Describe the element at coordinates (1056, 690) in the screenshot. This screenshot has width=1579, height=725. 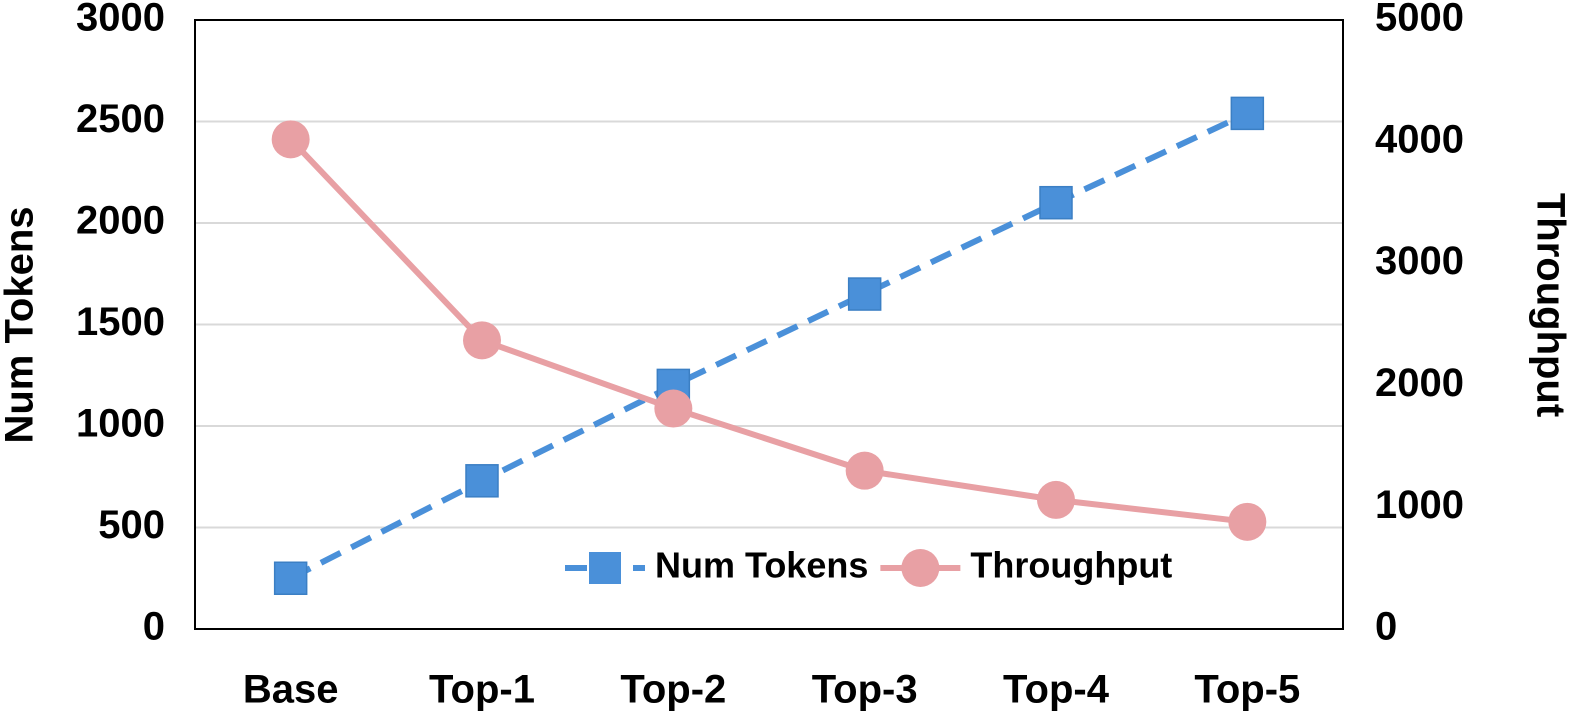
I see `x-tick-label: Top-4` at that location.